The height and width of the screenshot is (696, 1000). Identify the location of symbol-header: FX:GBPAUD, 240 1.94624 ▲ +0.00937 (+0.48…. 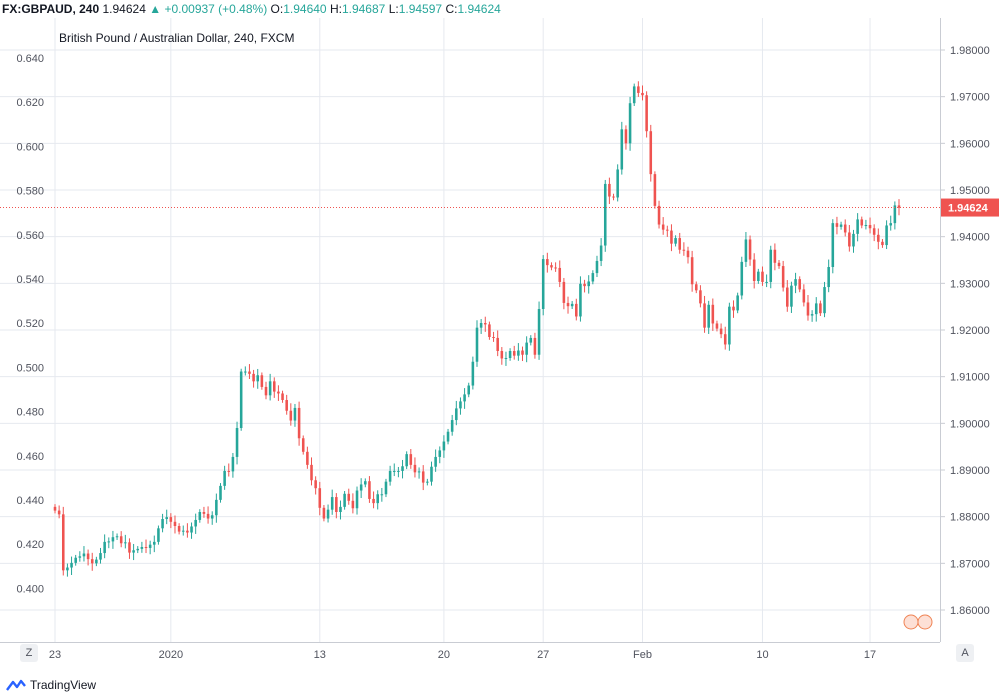
(500, 9).